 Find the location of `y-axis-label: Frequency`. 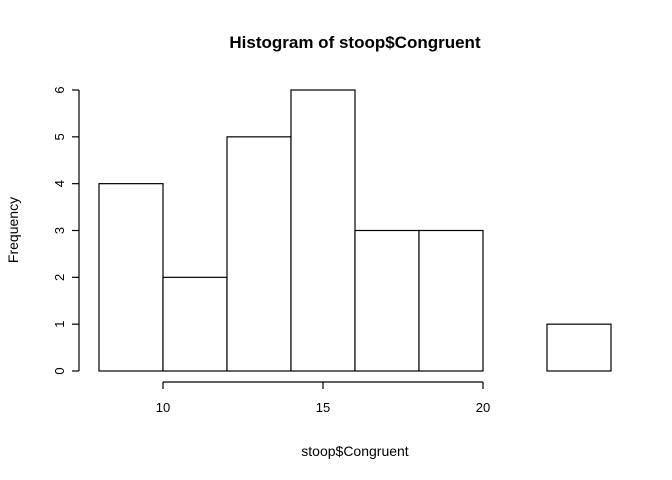

y-axis-label: Frequency is located at coordinates (13, 230).